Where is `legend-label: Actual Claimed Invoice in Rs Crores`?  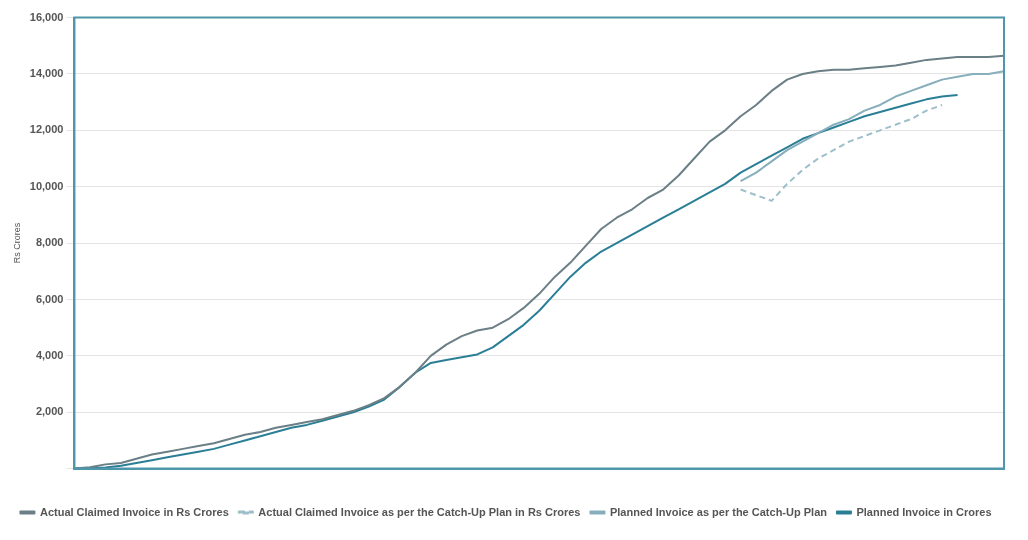
legend-label: Actual Claimed Invoice in Rs Crores is located at coordinates (134, 511).